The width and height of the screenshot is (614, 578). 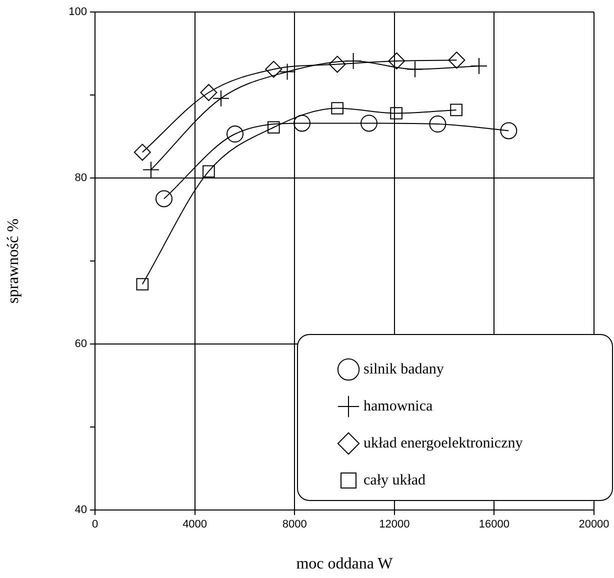 I want to click on y-tick-label: 100, so click(x=77, y=12).